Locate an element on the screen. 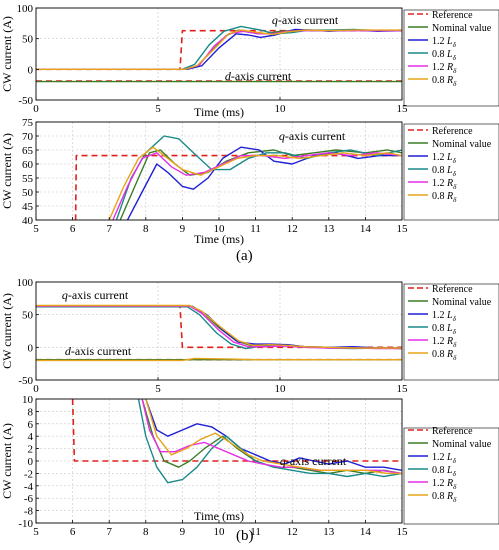 Image resolution: width=499 pixels, height=550 pixels. plot-frame-a-top is located at coordinates (219, 54).